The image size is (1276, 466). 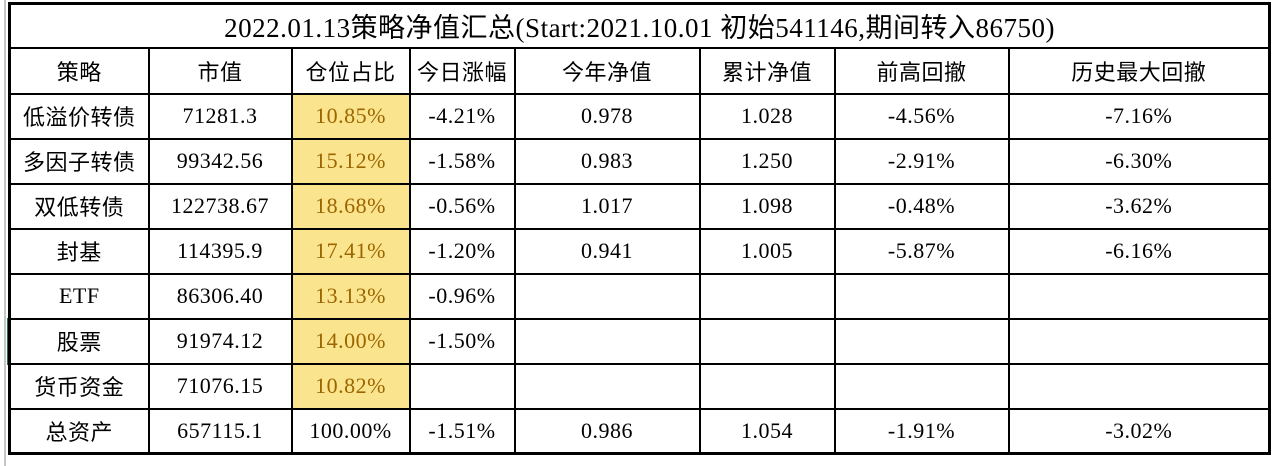 What do you see at coordinates (79, 70) in the screenshot?
I see `col-header-strategy: 策略` at bounding box center [79, 70].